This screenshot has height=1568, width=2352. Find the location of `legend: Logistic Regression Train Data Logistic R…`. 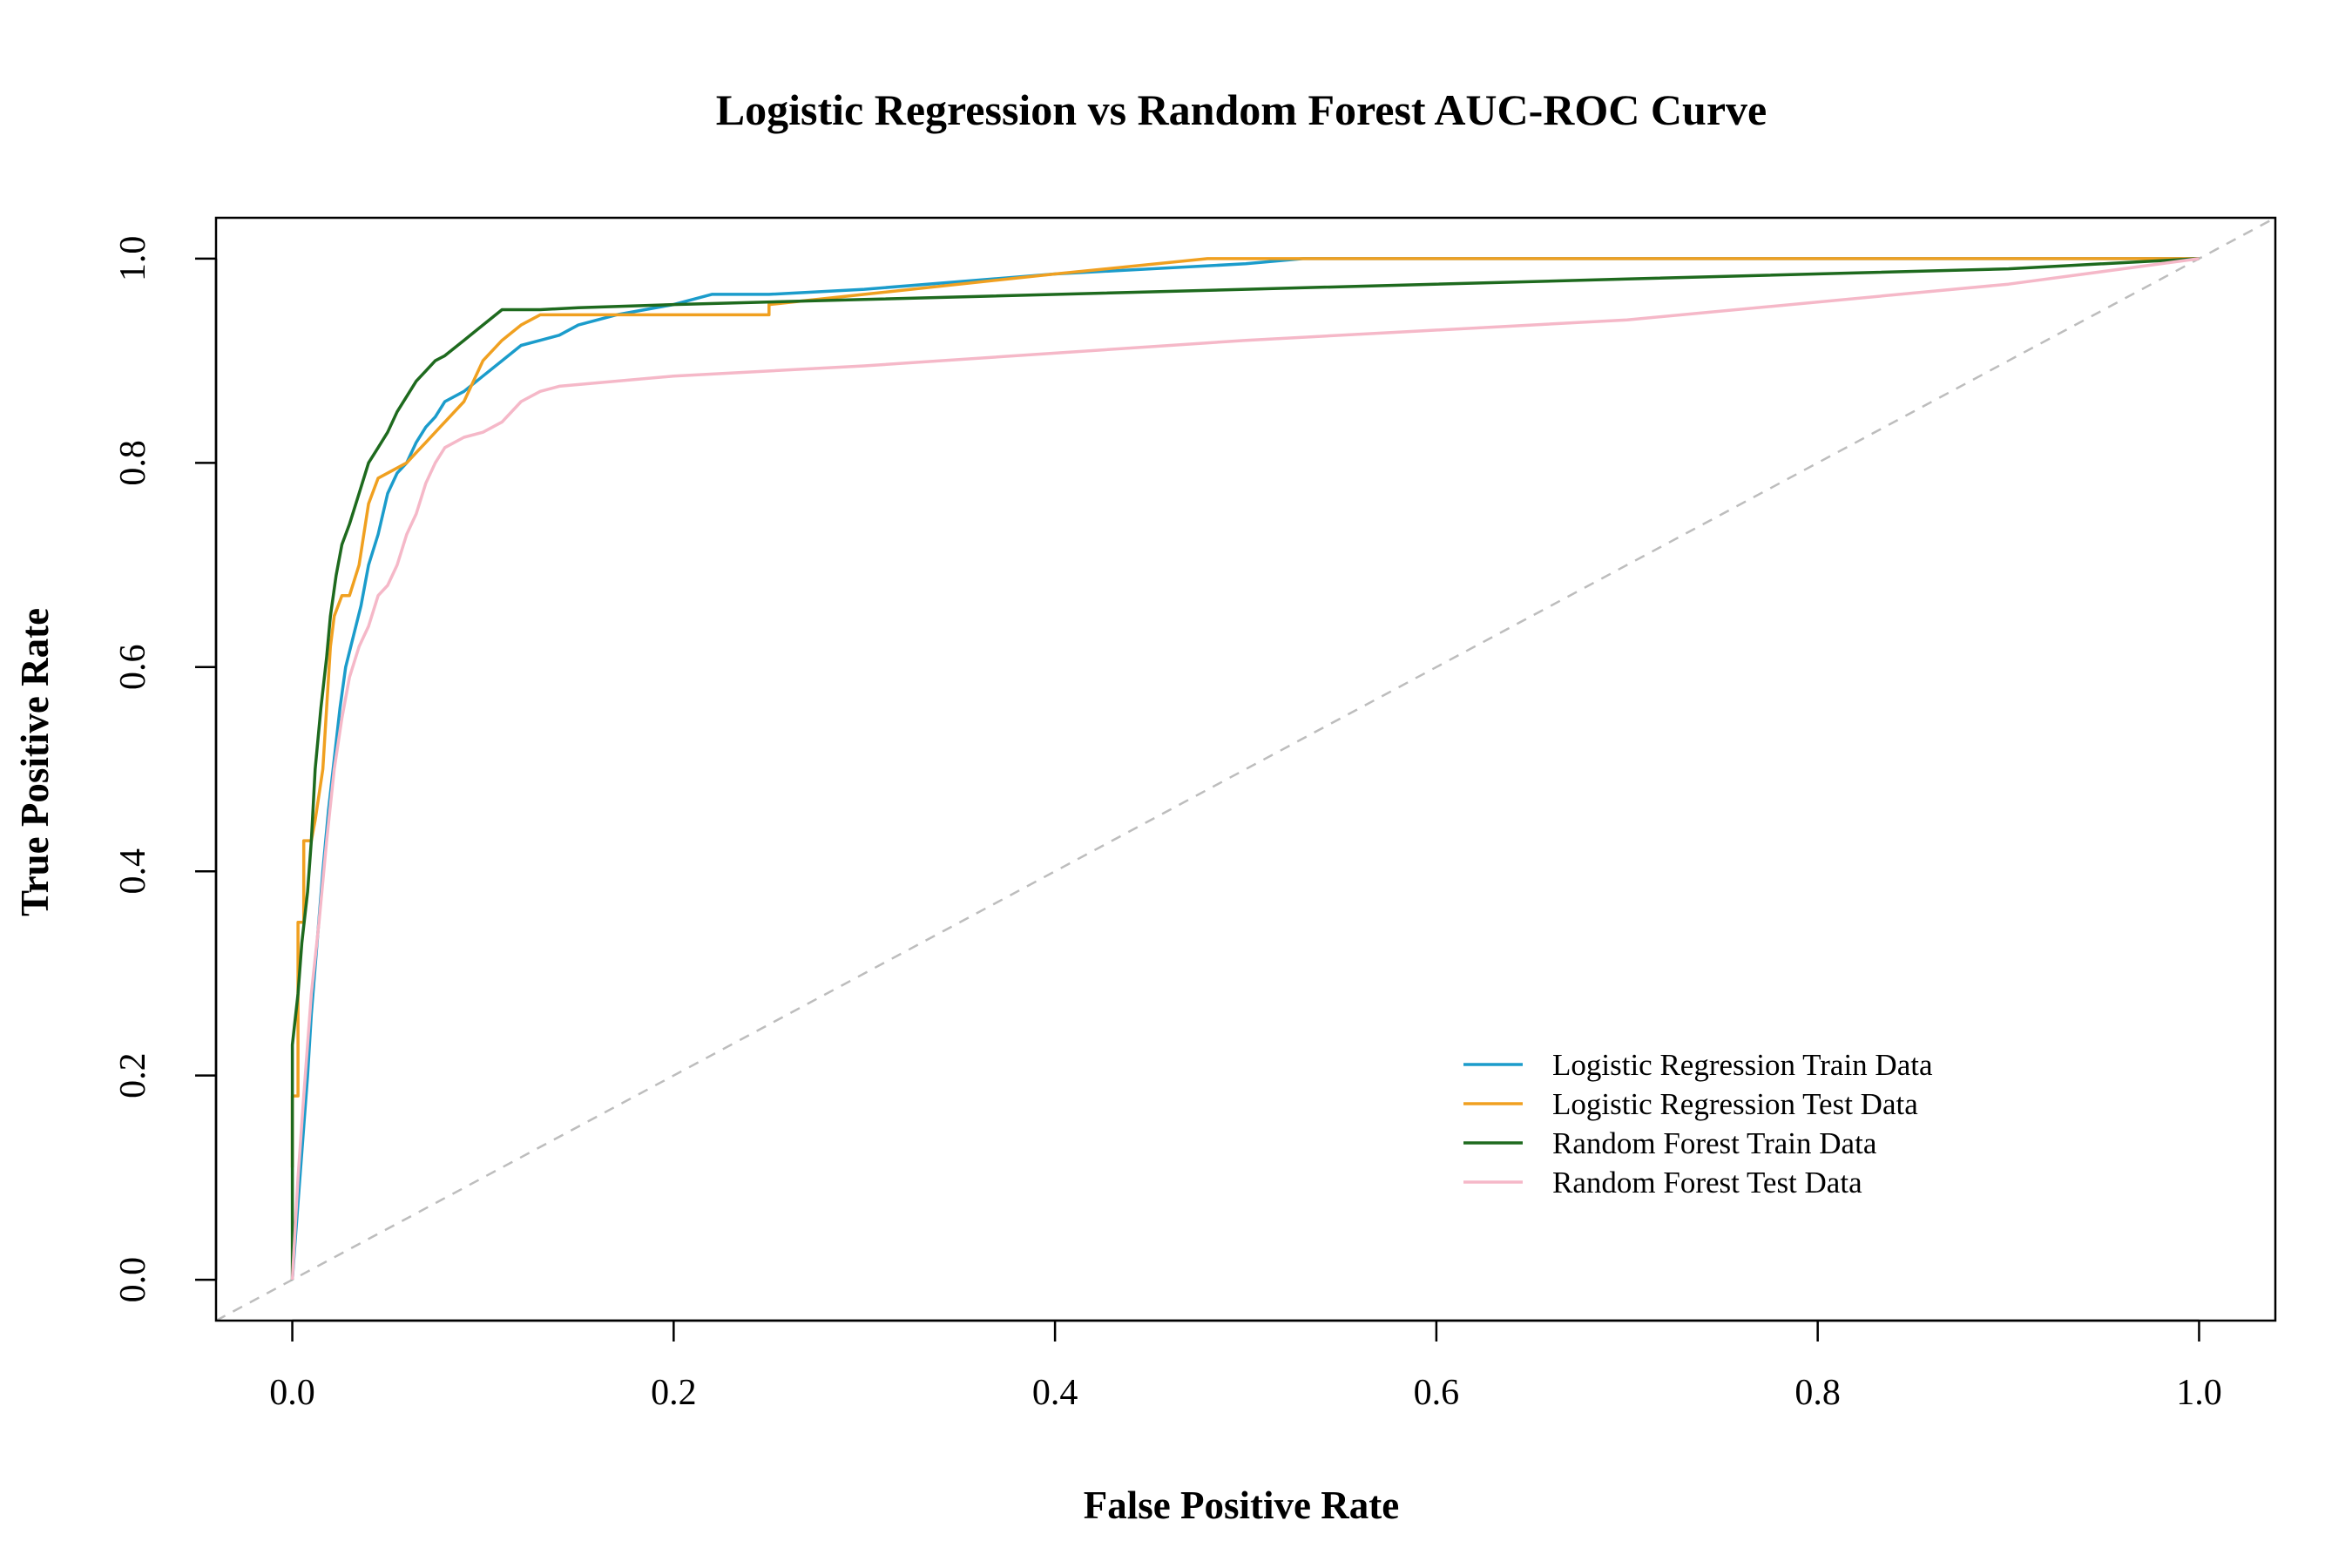

legend: Logistic Regression Train Data Logistic R… is located at coordinates (1698, 1124).